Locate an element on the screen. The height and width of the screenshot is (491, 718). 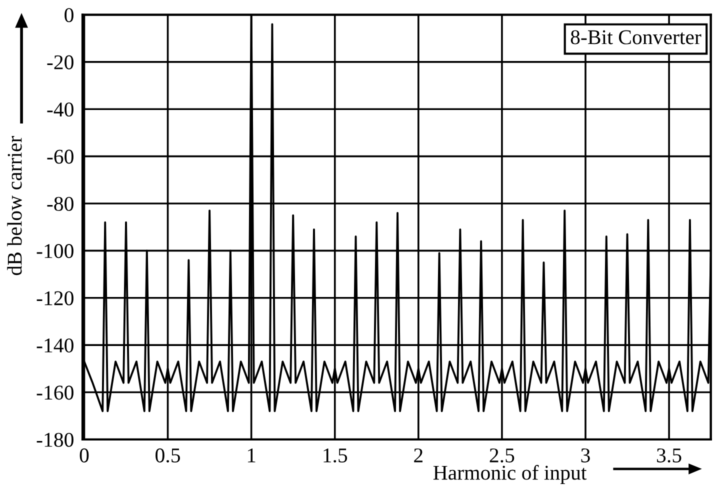
y-tick-label: -40 is located at coordinates (60, 109).